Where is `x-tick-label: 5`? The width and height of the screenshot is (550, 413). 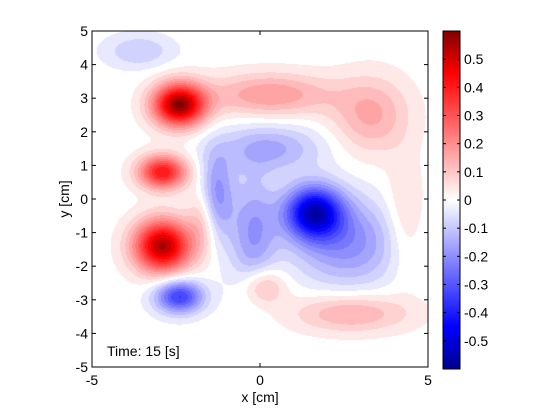
x-tick-label: 5 is located at coordinates (428, 380).